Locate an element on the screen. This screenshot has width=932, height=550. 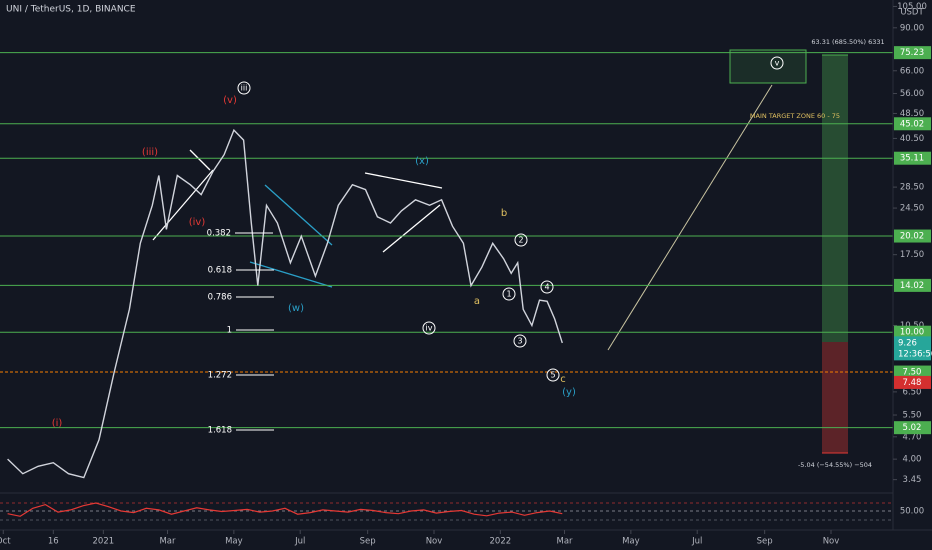
level-label: 14.02 is located at coordinates (912, 286).